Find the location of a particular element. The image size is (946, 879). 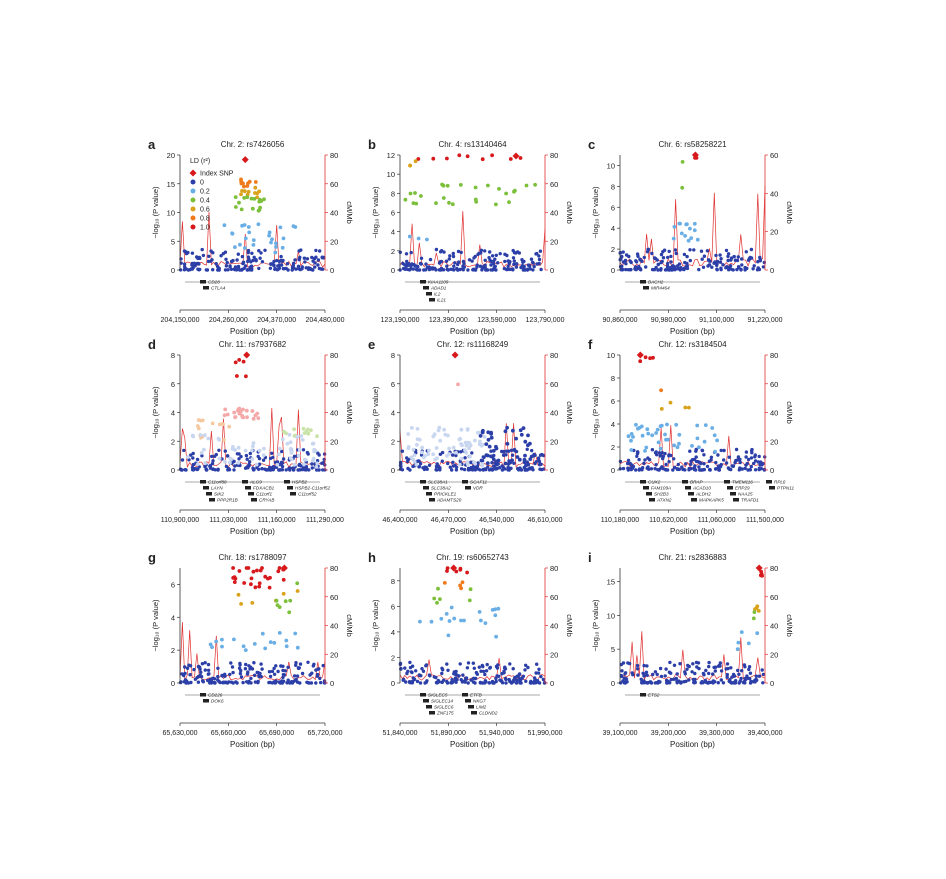

gene-label: TRAFD1 is located at coordinates (750, 500).